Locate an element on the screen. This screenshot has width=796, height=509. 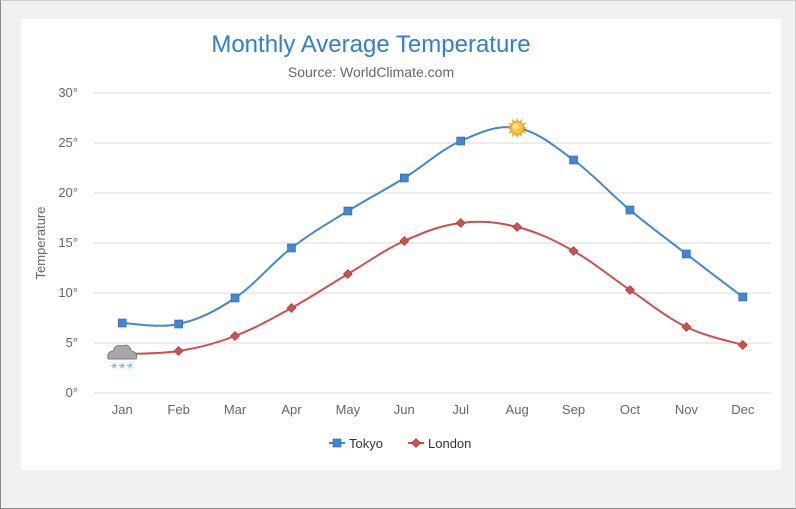
cloud-shape is located at coordinates (122, 352).